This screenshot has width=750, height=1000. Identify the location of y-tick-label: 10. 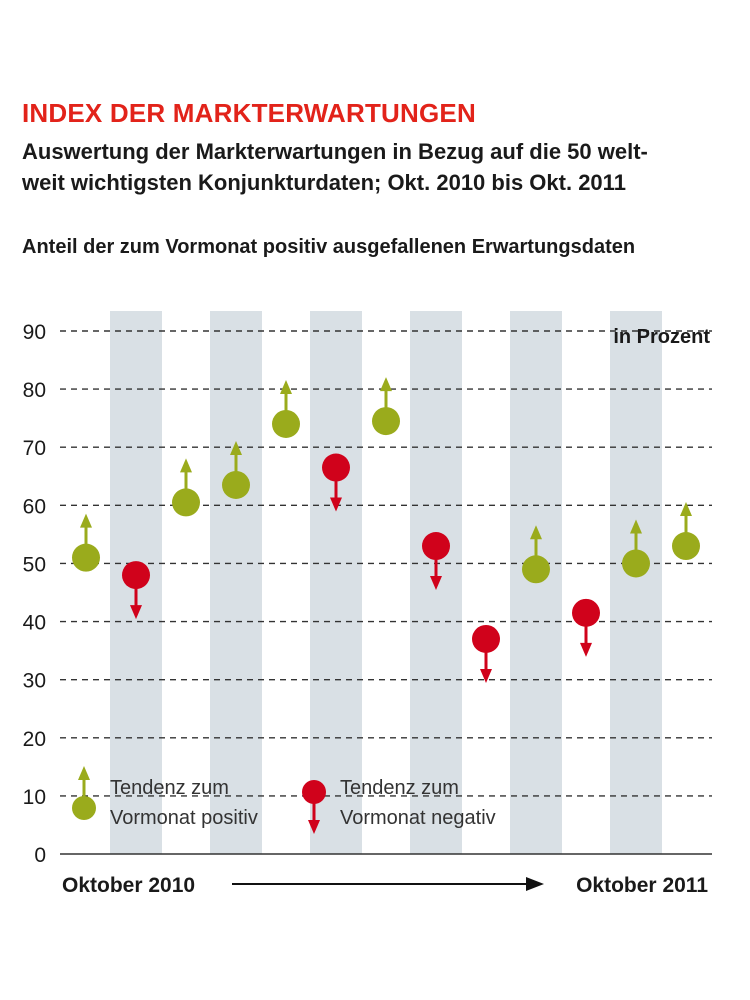
(34, 797).